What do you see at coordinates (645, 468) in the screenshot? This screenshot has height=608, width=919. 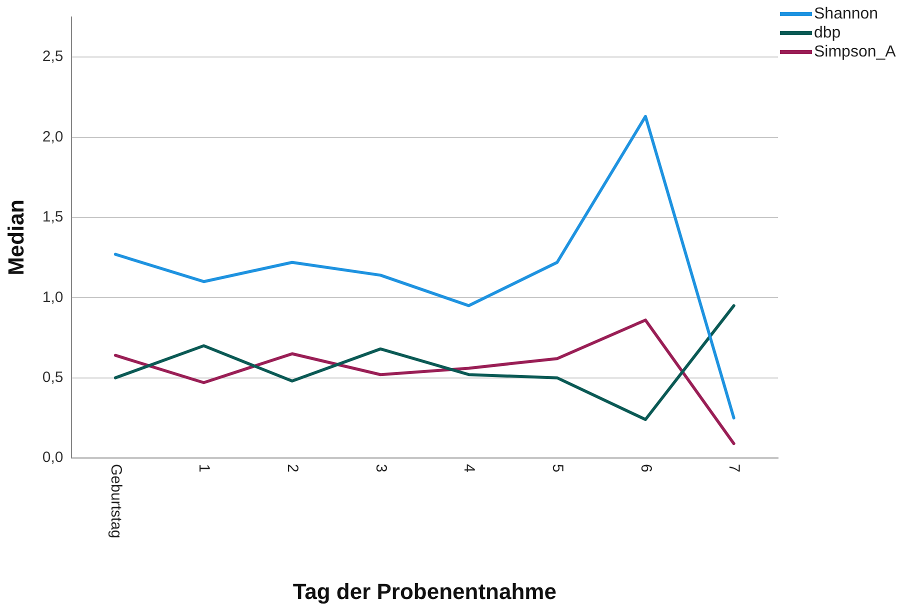 I see `x-tick-label: 6` at bounding box center [645, 468].